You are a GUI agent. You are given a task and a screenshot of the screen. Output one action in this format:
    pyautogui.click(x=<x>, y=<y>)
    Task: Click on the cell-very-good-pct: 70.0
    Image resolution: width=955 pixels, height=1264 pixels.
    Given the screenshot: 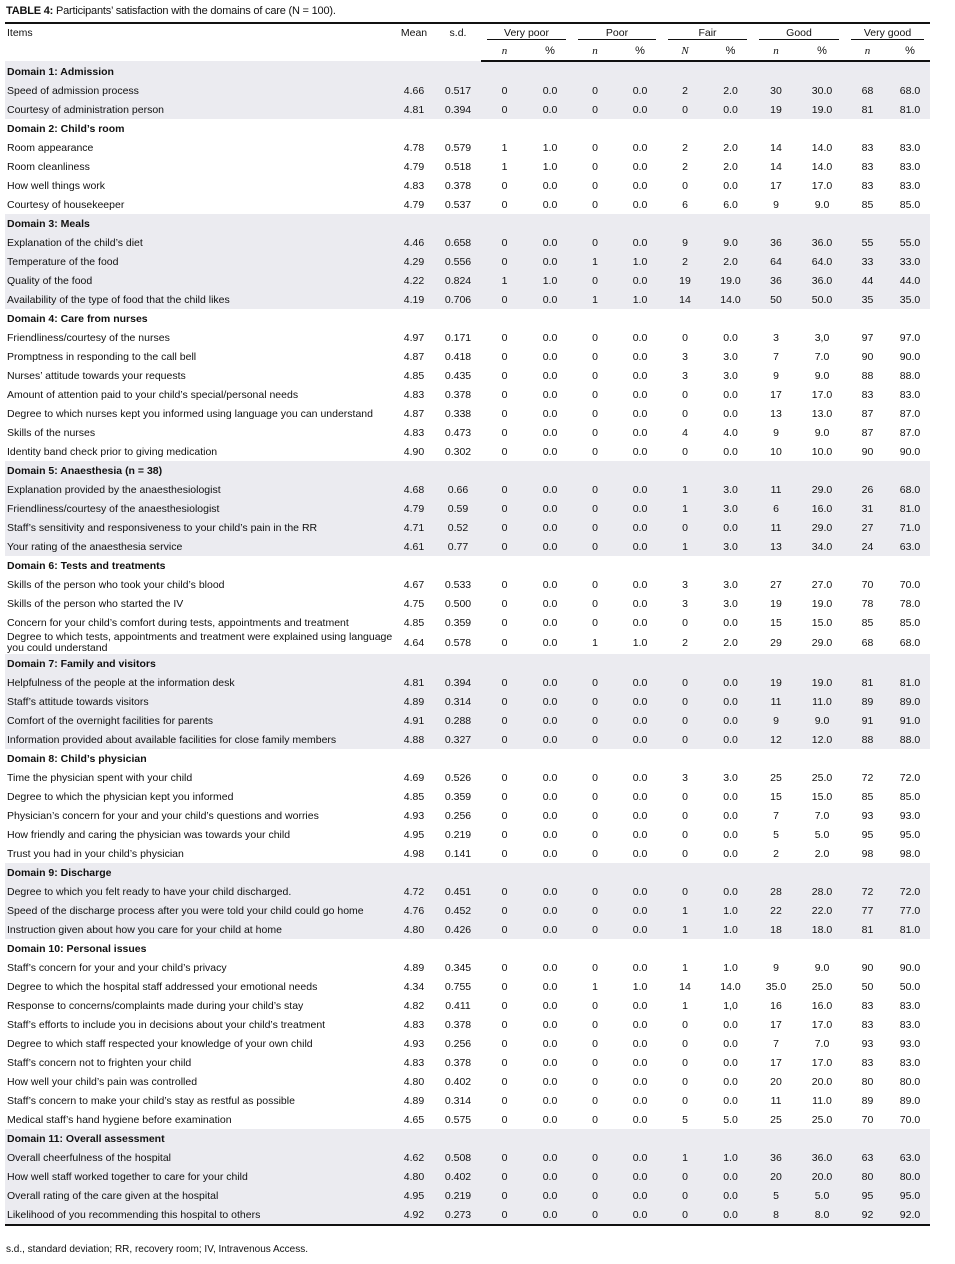 What is the action you would take?
    pyautogui.click(x=910, y=1119)
    